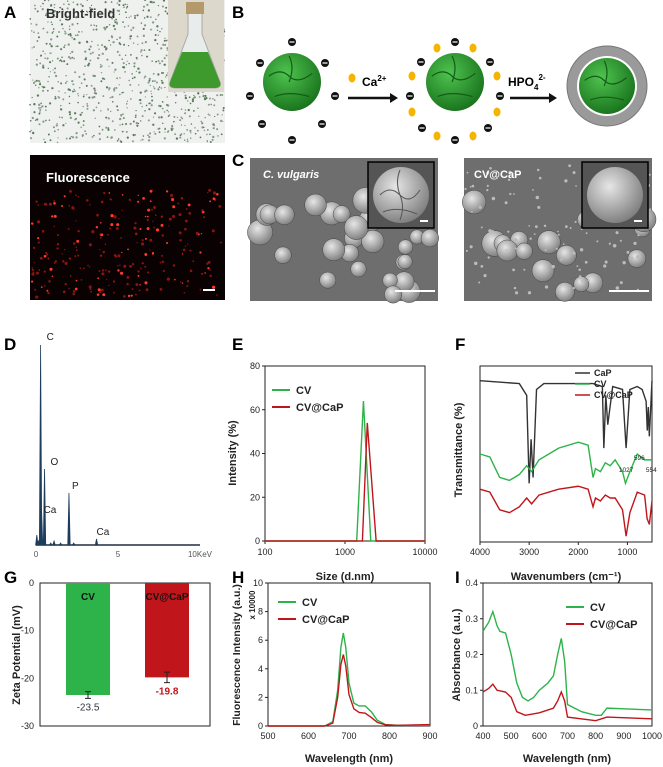 This screenshot has width=663, height=767. I want to click on bar-CV@CaP, so click(167, 630).